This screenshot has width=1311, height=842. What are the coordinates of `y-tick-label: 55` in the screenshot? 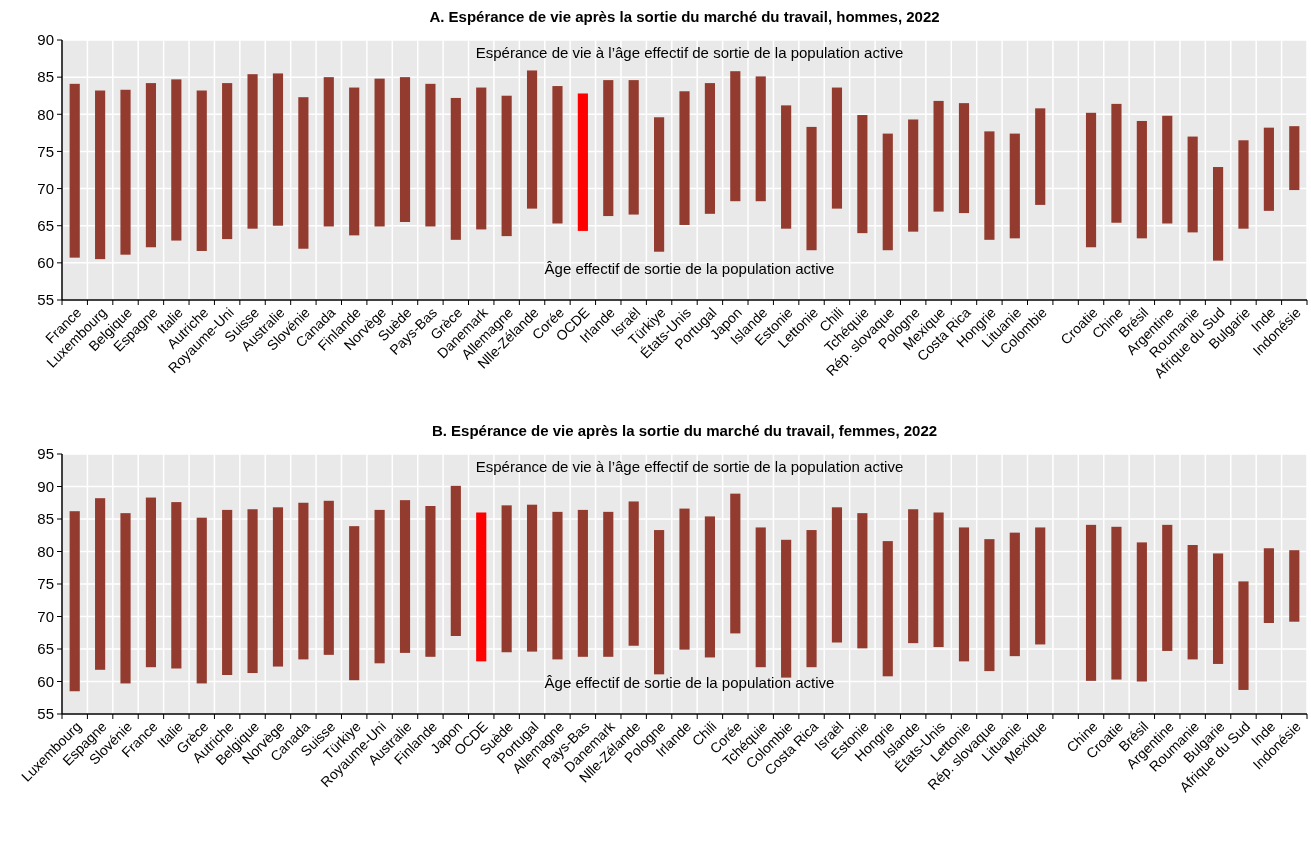 It's located at (45, 714).